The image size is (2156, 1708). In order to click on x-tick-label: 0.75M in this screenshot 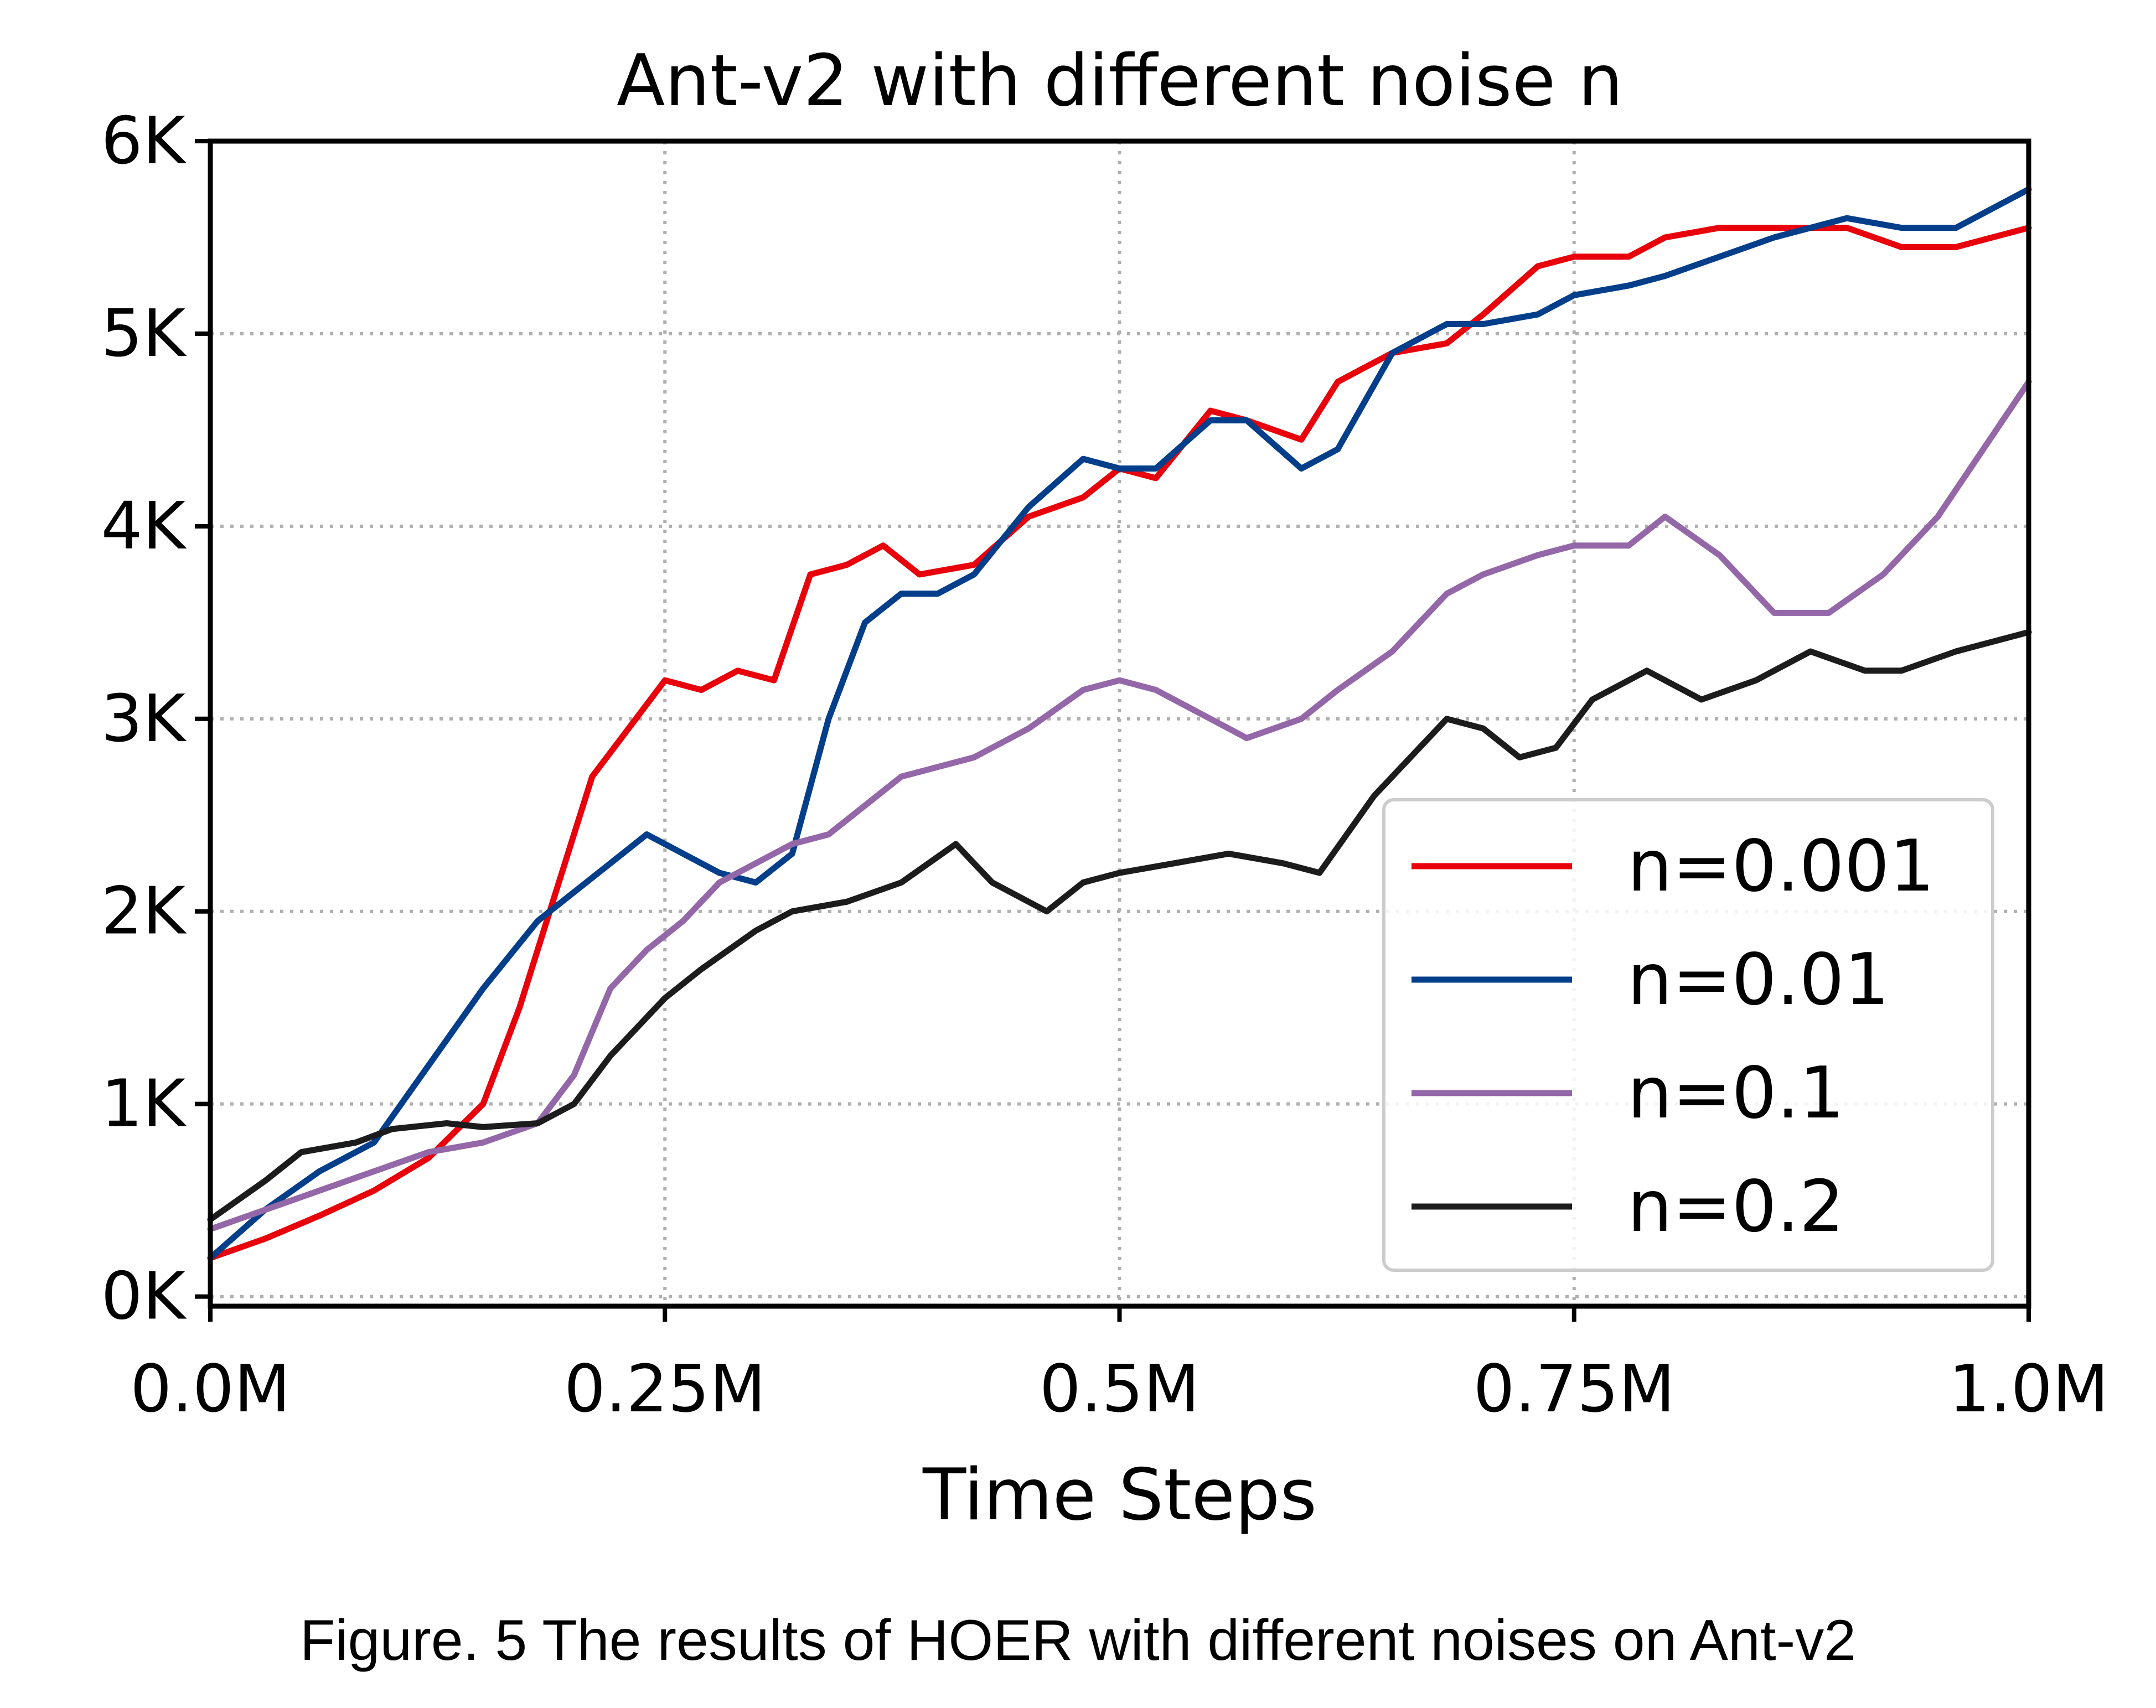, I will do `click(1574, 1388)`.